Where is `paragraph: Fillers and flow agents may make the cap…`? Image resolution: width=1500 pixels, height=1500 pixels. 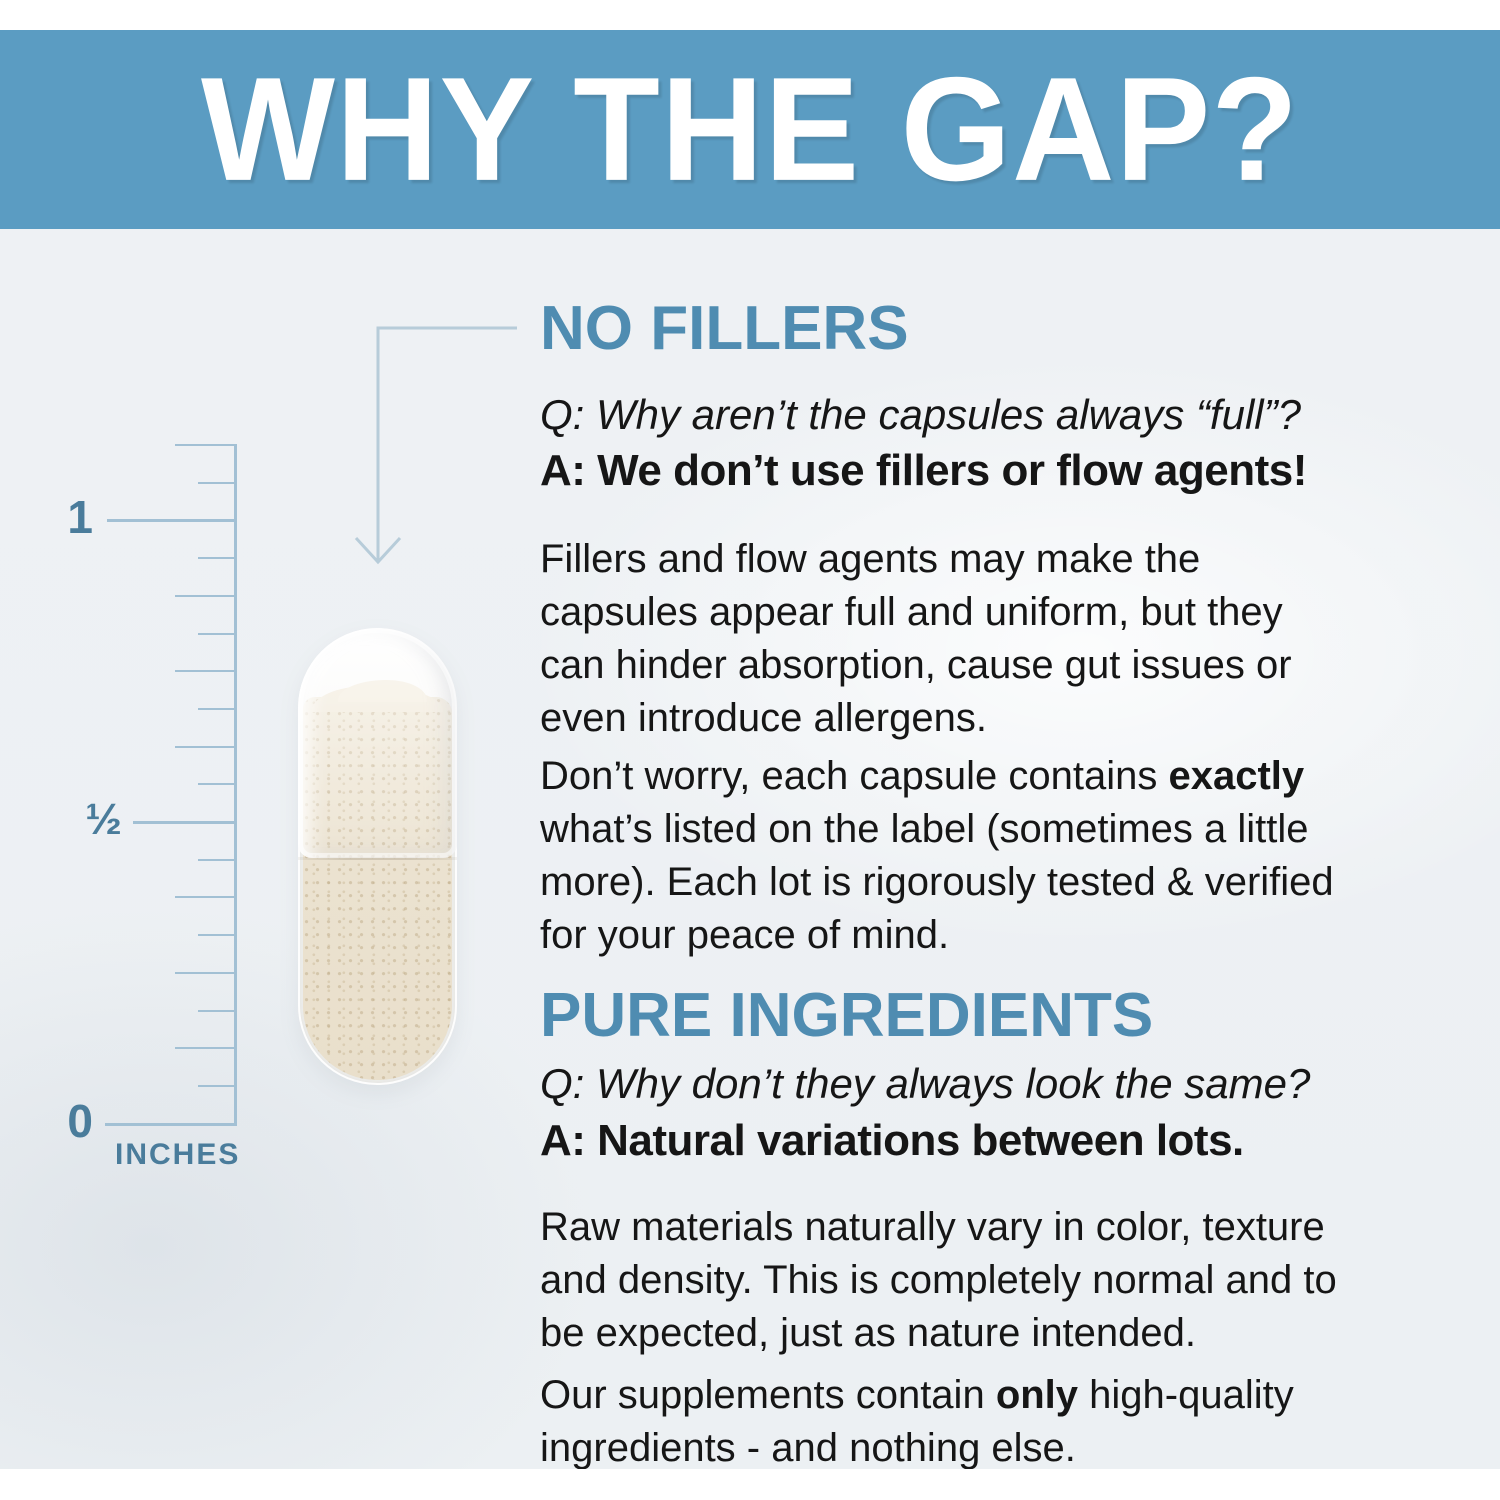
paragraph: Fillers and flow agents may make the cap… is located at coordinates (916, 638).